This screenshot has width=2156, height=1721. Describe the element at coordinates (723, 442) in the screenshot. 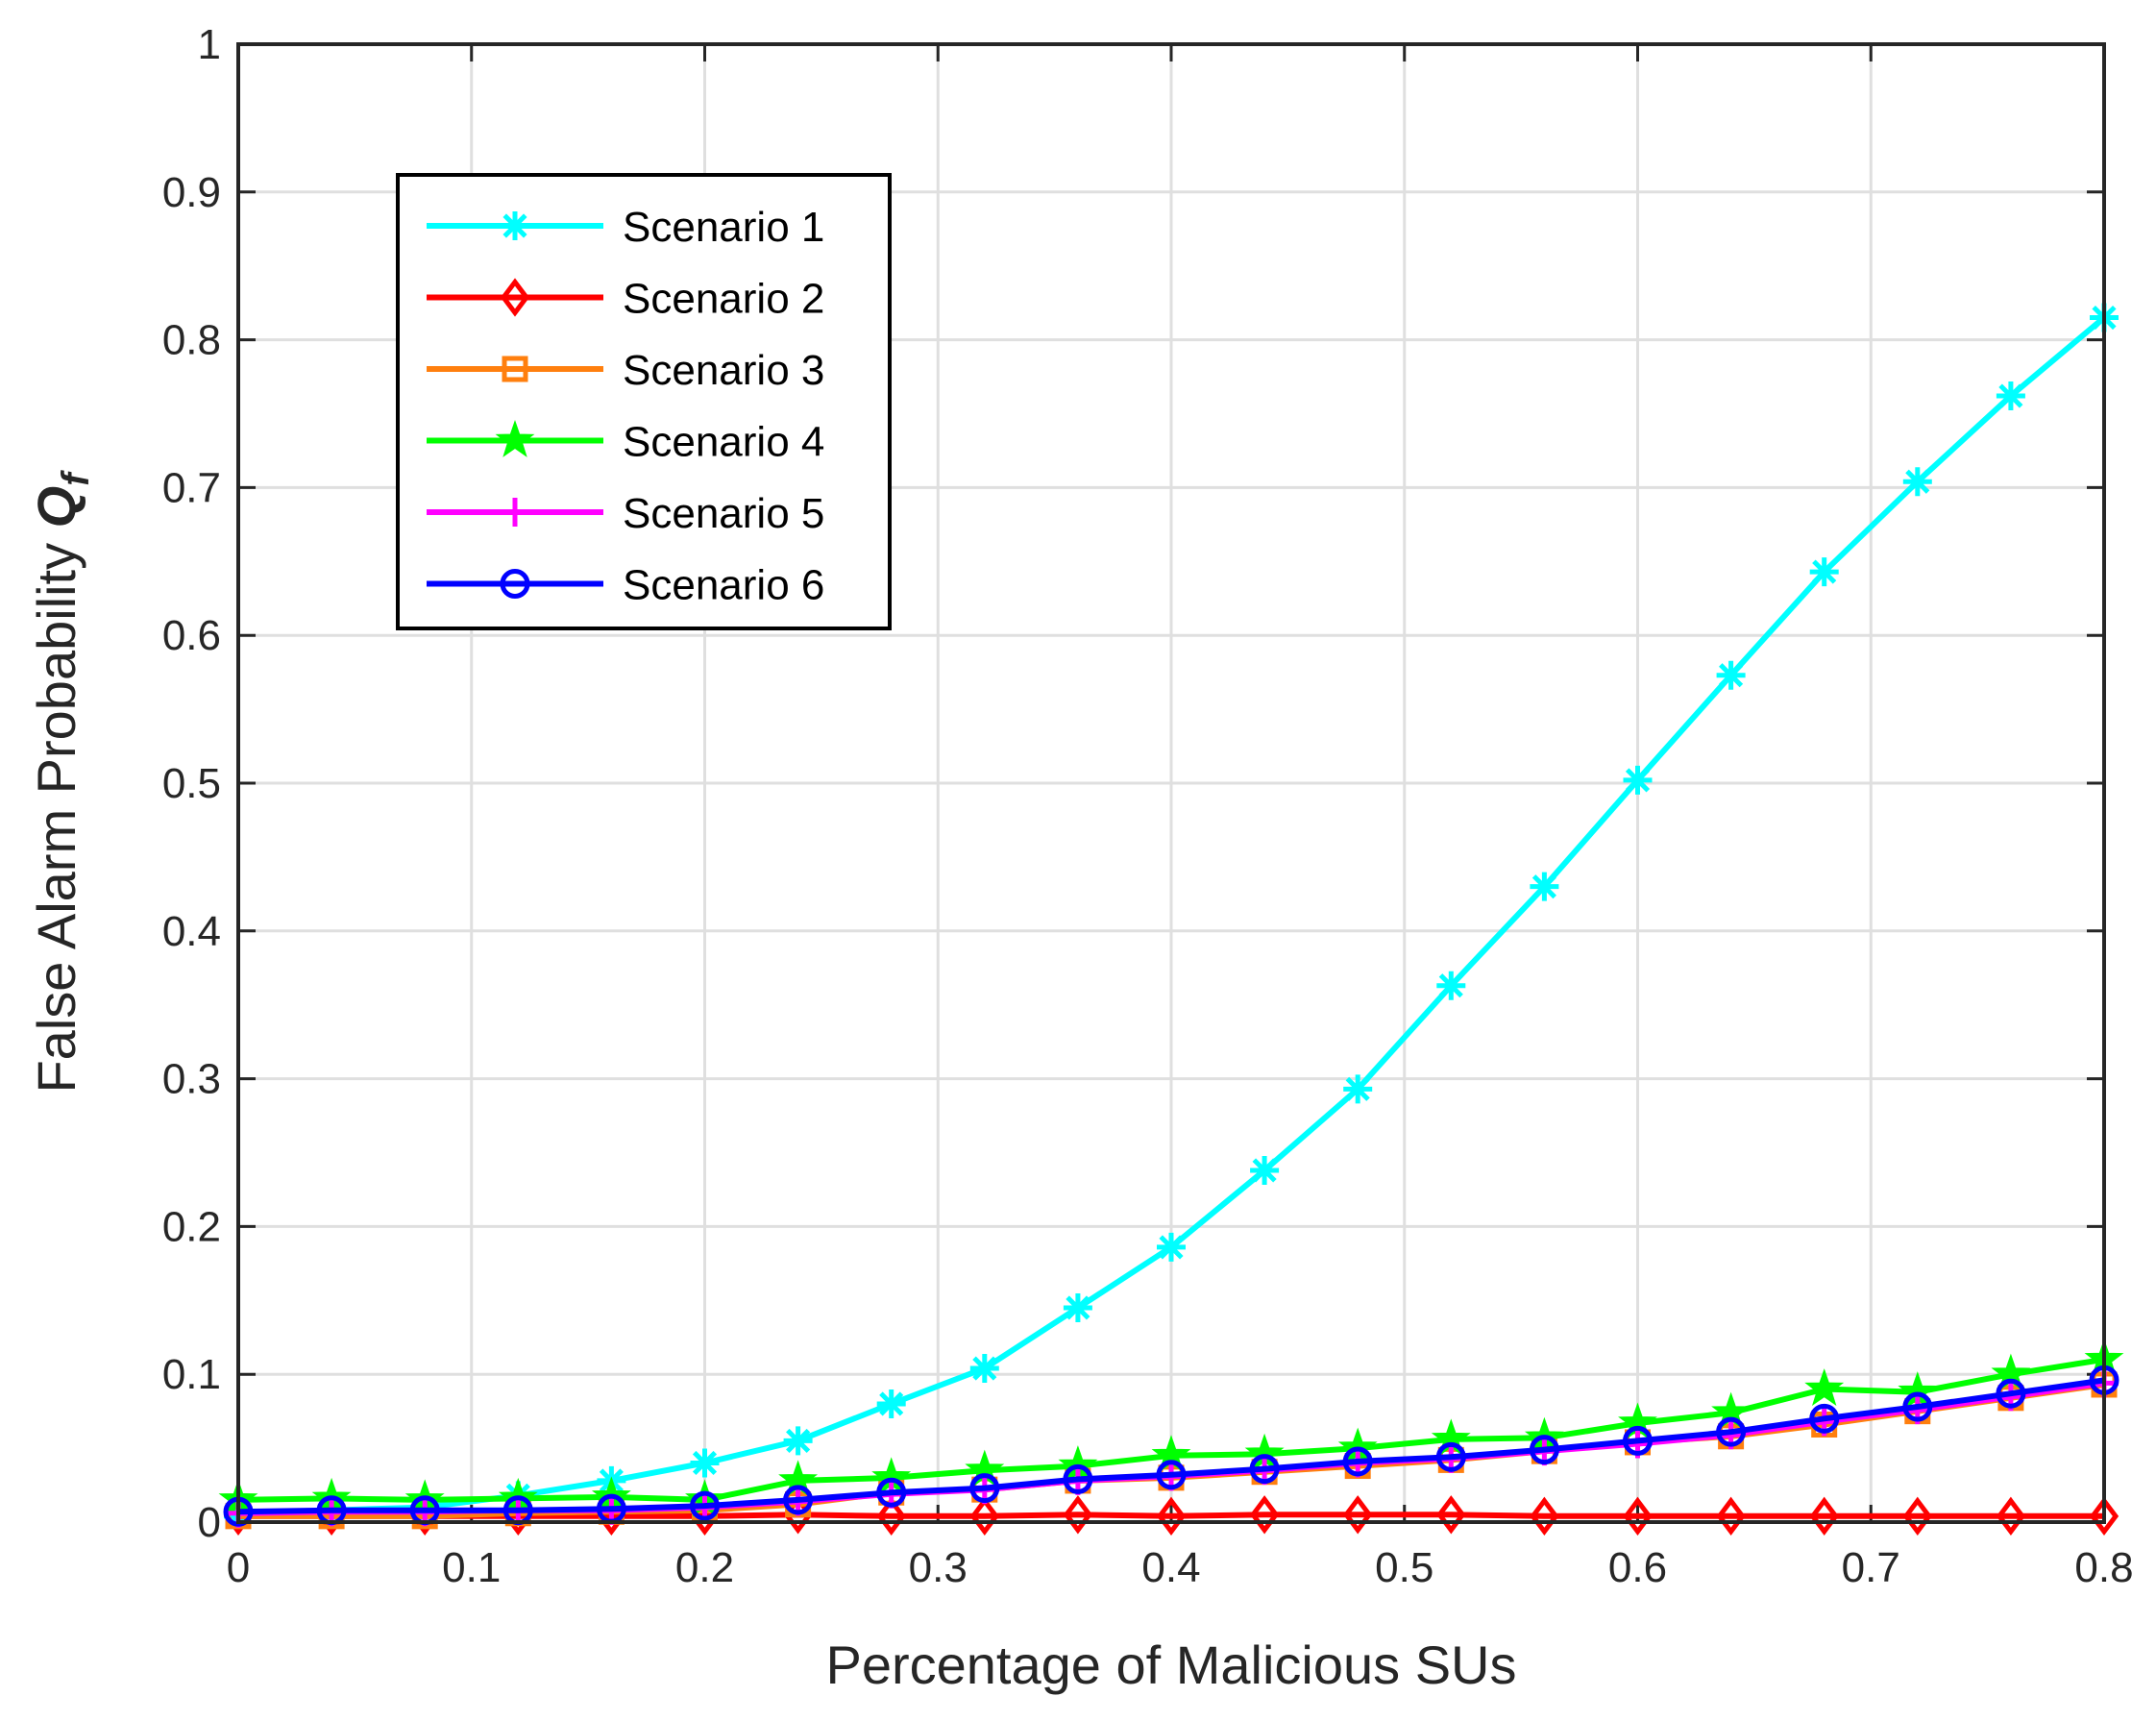

I see `legend-label: Scenario 4` at that location.